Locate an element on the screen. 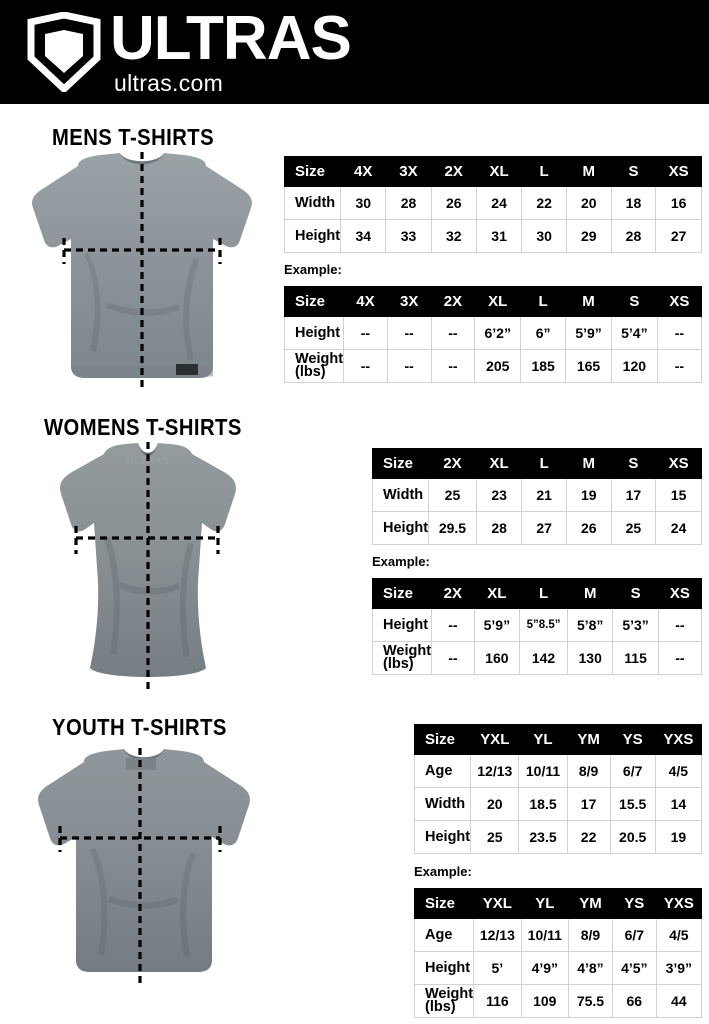 The image size is (709, 1024). table-cell: 25 is located at coordinates (495, 837).